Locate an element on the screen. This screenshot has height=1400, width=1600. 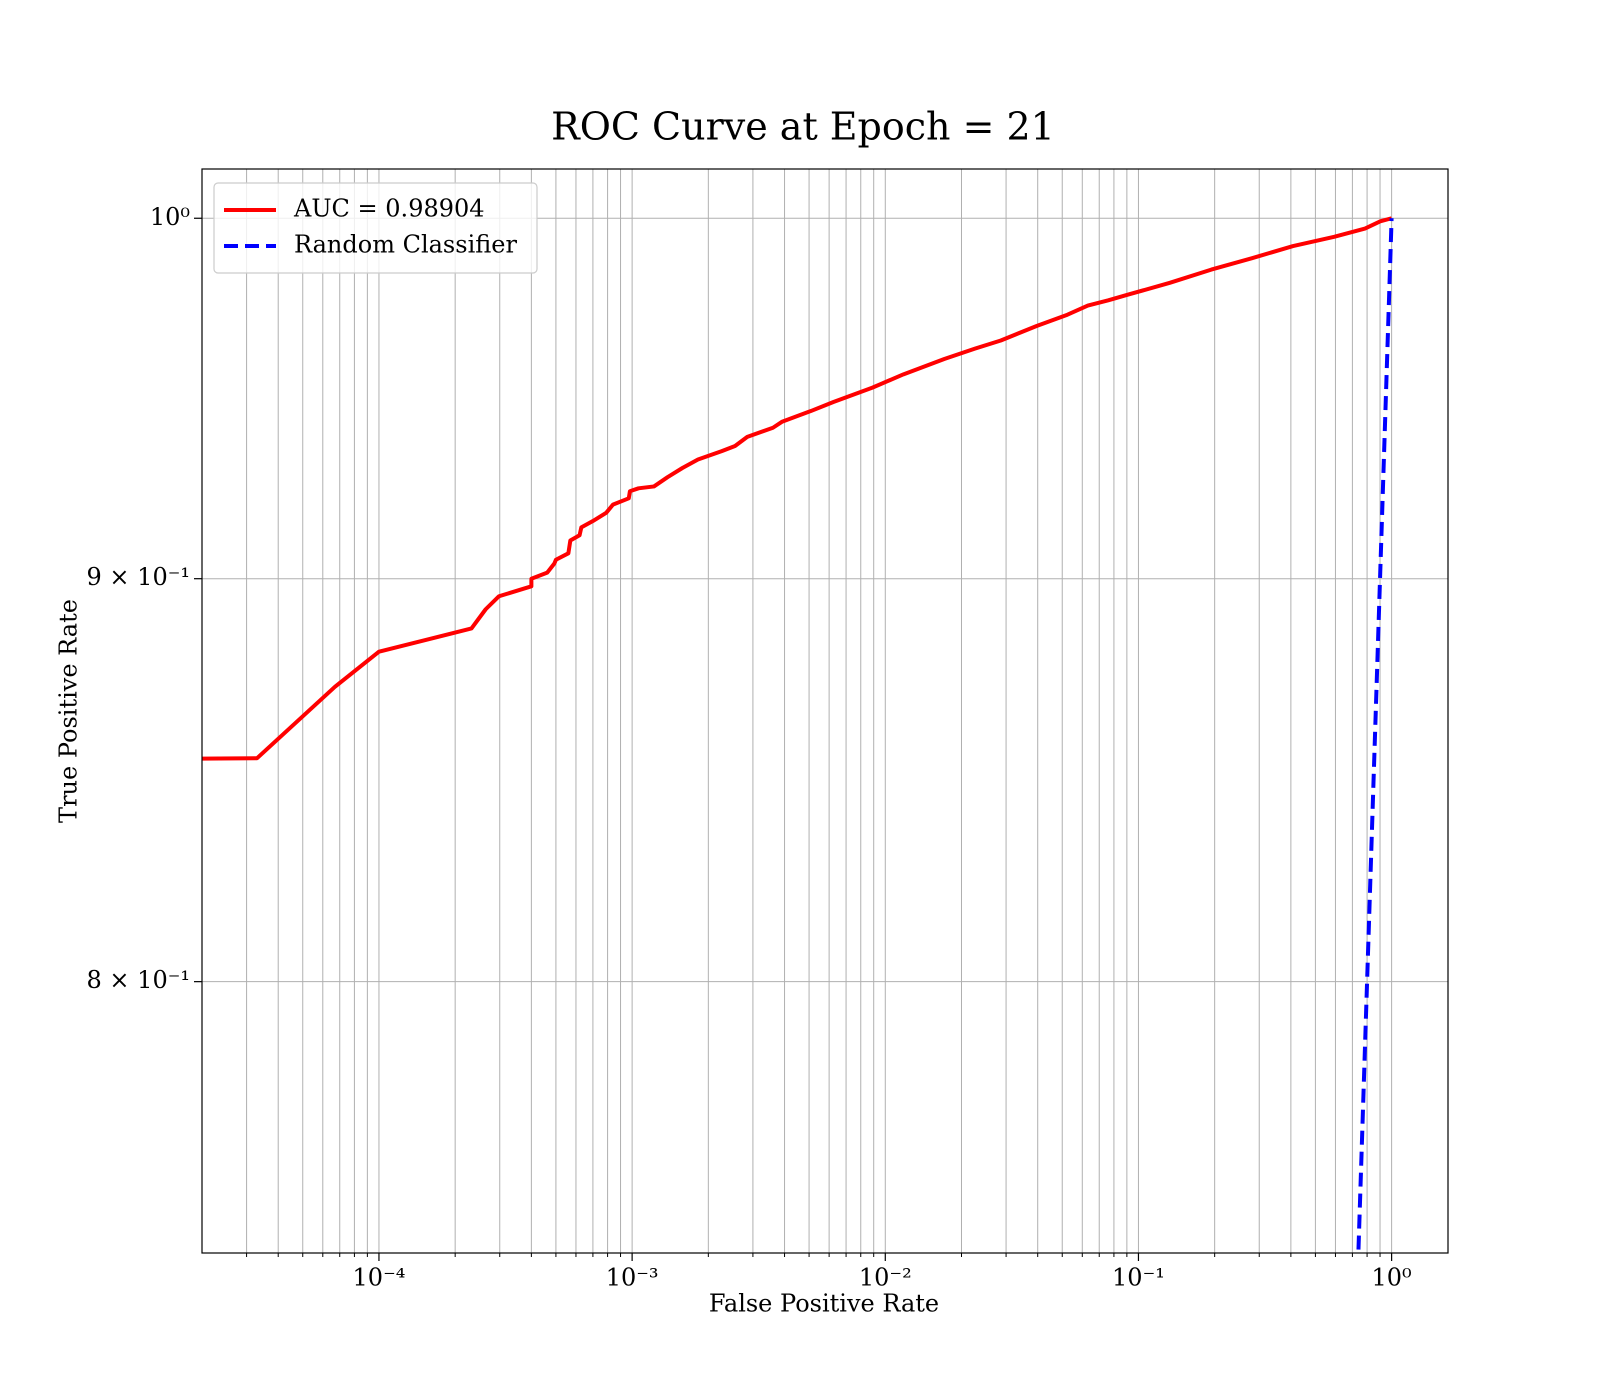
legend-box is located at coordinates (375, 228).